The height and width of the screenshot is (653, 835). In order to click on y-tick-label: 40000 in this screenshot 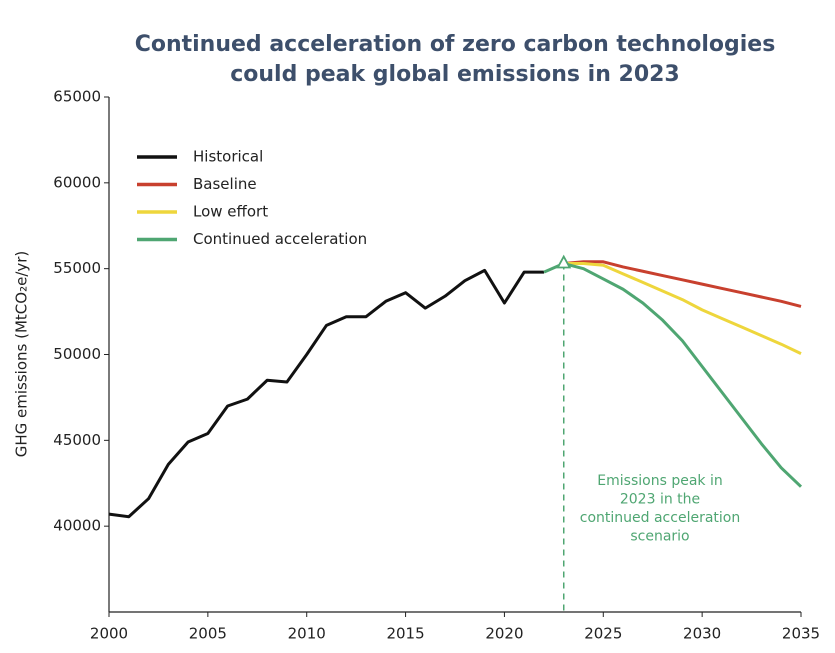, I will do `click(77, 526)`.